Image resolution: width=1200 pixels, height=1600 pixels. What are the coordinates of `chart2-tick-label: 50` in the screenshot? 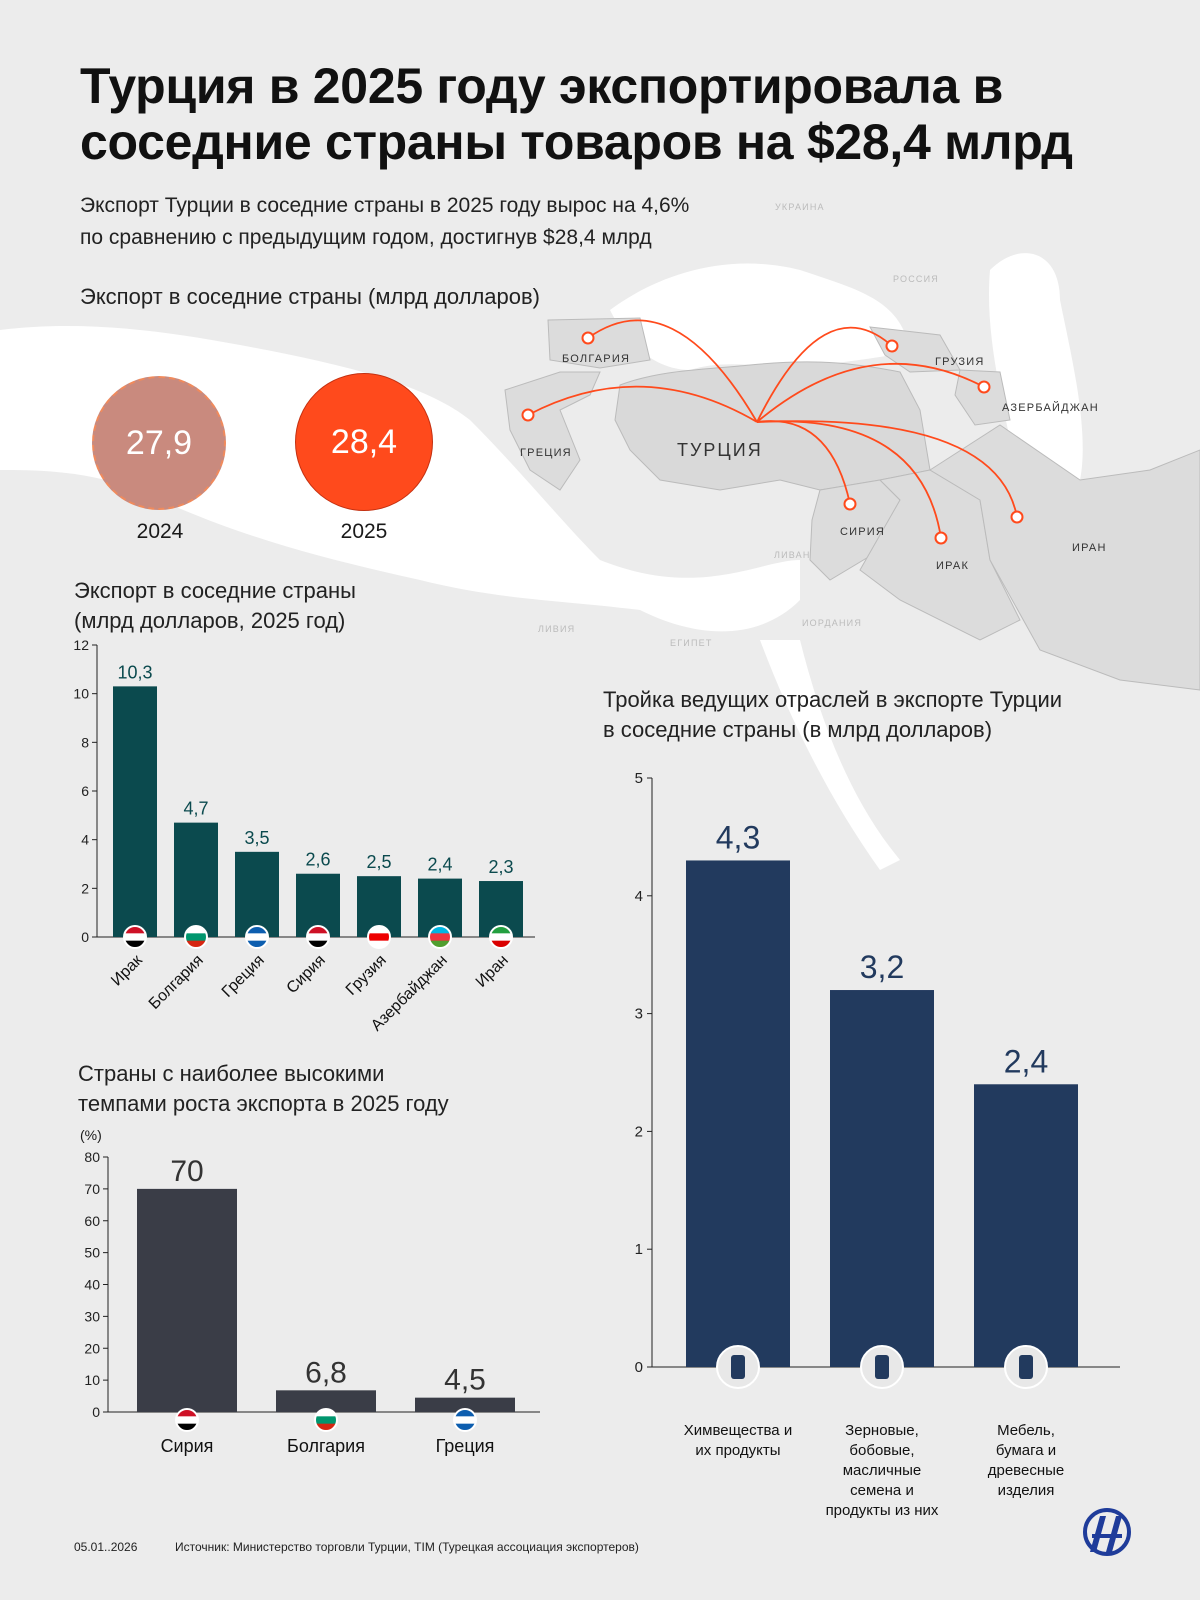 It's located at (92, 1253).